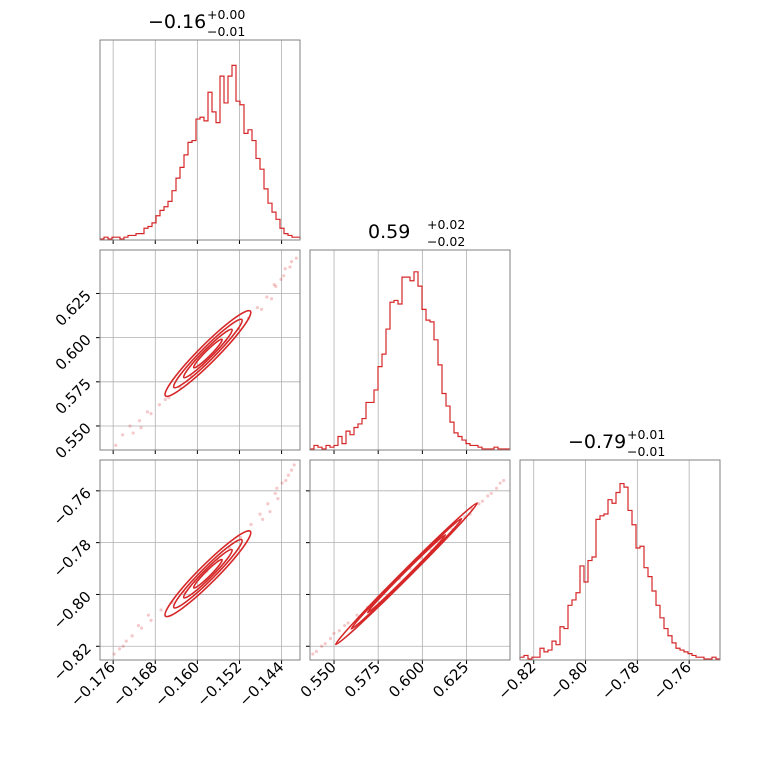  What do you see at coordinates (568, 680) in the screenshot?
I see `x-tick-label-2-1: −0.80` at bounding box center [568, 680].